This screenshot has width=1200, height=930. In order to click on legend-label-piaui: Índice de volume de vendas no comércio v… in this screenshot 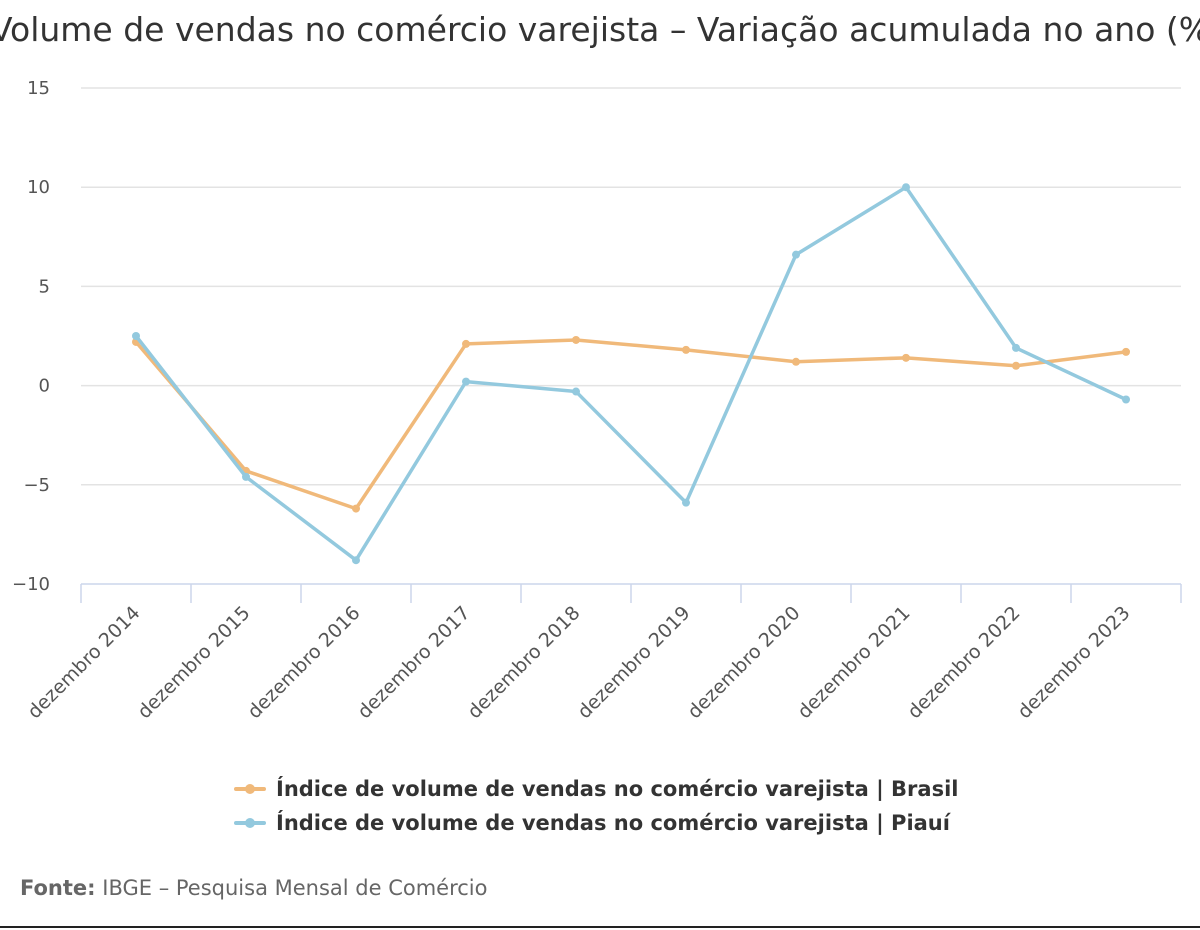, I will do `click(613, 823)`.